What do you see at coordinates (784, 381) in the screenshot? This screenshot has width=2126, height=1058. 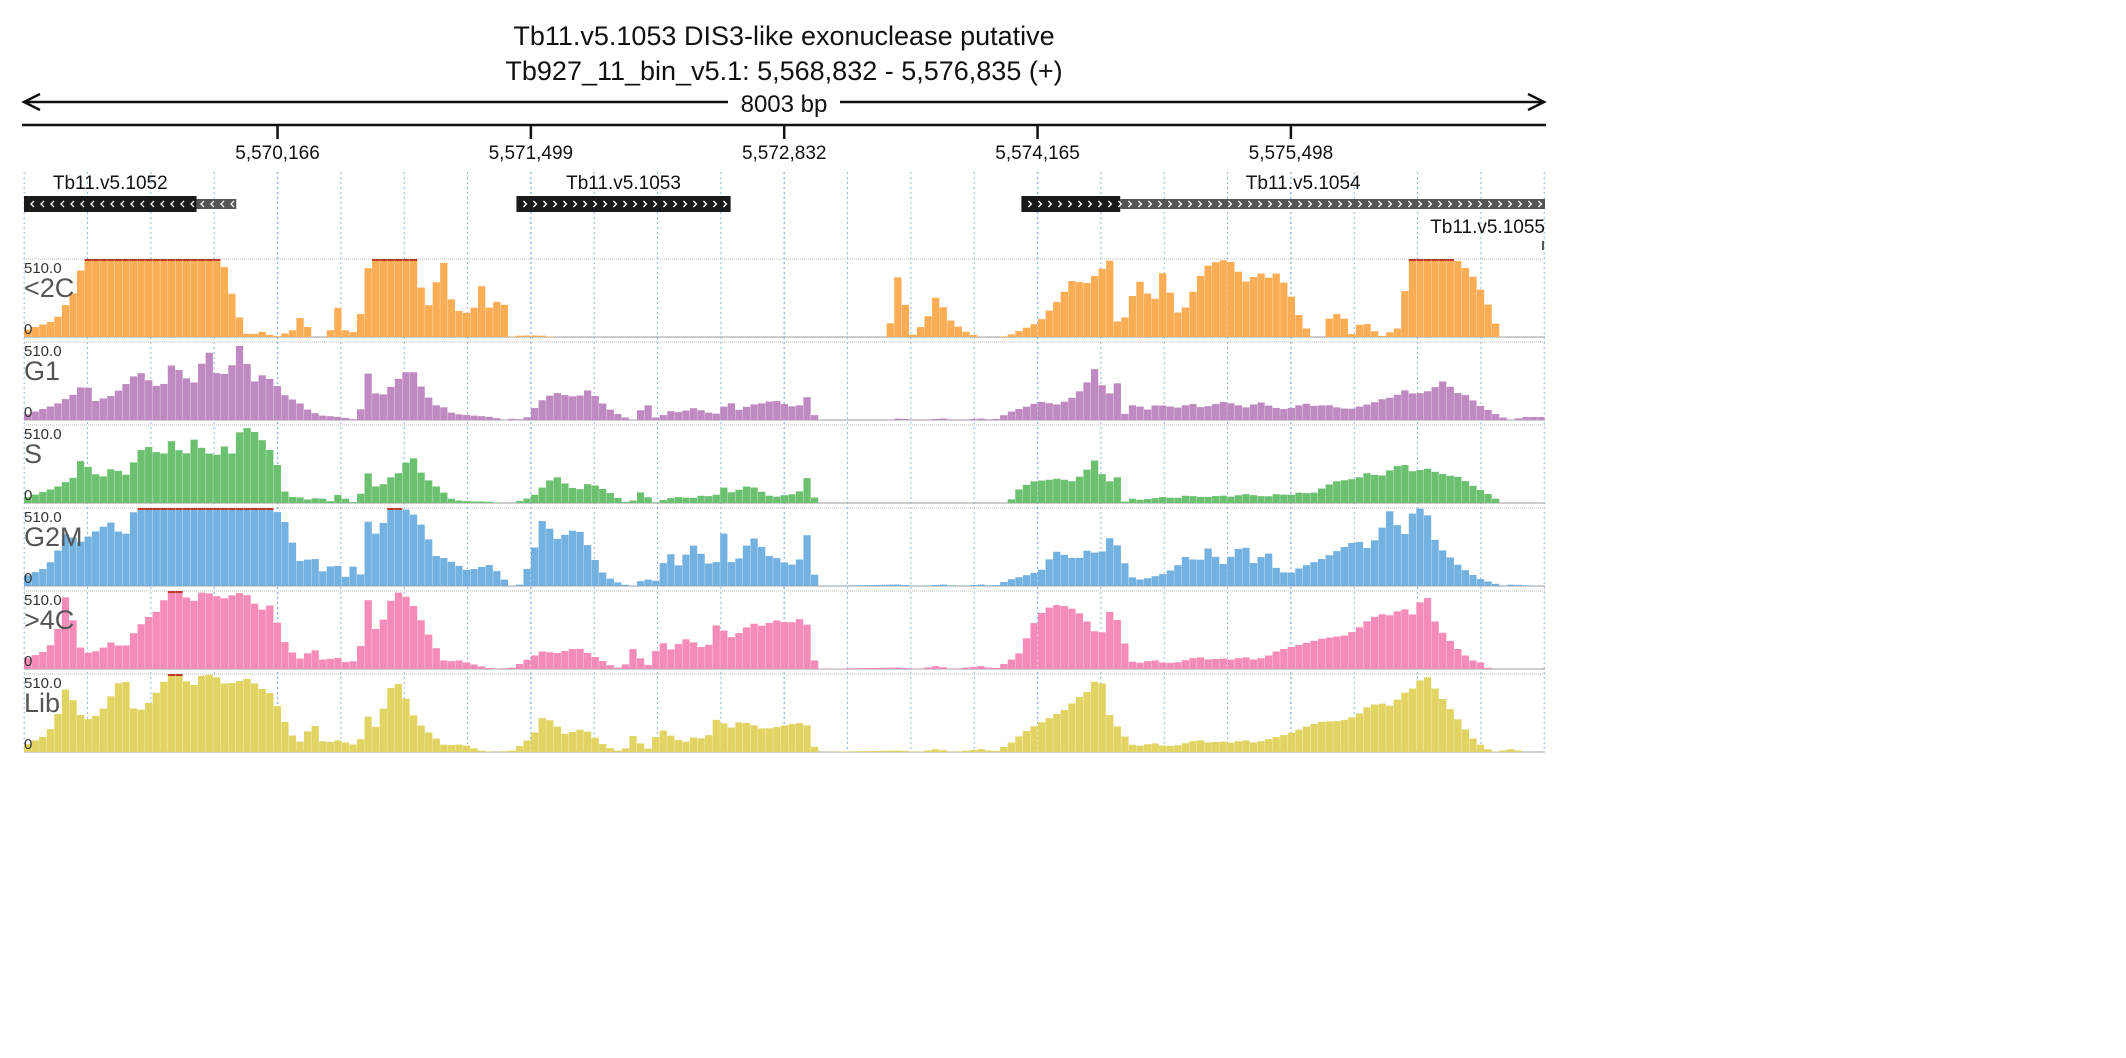 I see `coverage-track: 510.0 0 G1` at bounding box center [784, 381].